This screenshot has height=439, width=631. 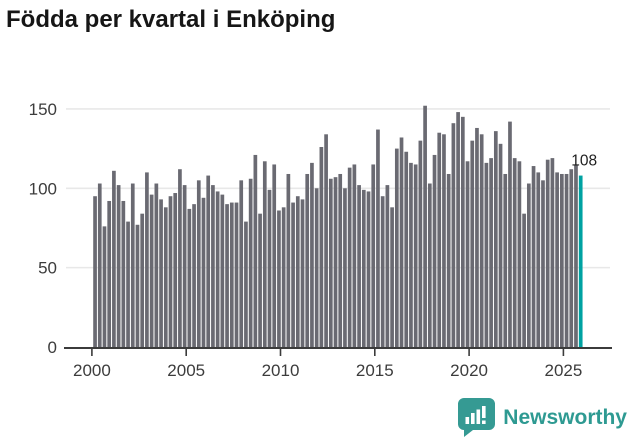 I want to click on x-tick-label-2005: 2005, so click(x=186, y=370).